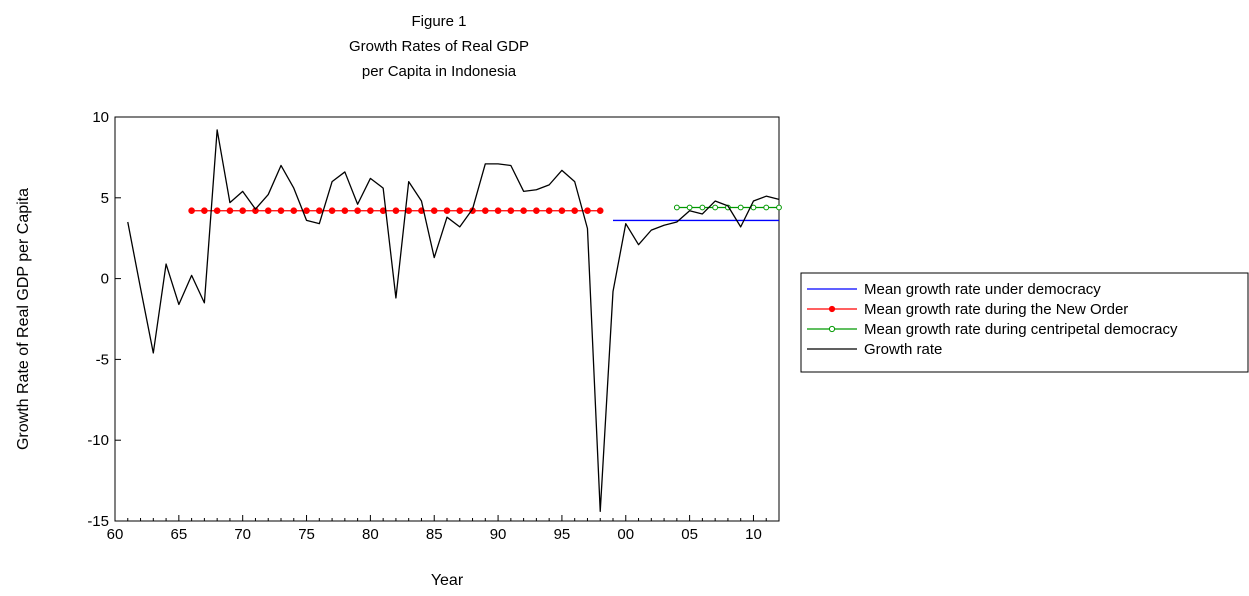  What do you see at coordinates (447, 580) in the screenshot?
I see `x-axis-title: Year` at bounding box center [447, 580].